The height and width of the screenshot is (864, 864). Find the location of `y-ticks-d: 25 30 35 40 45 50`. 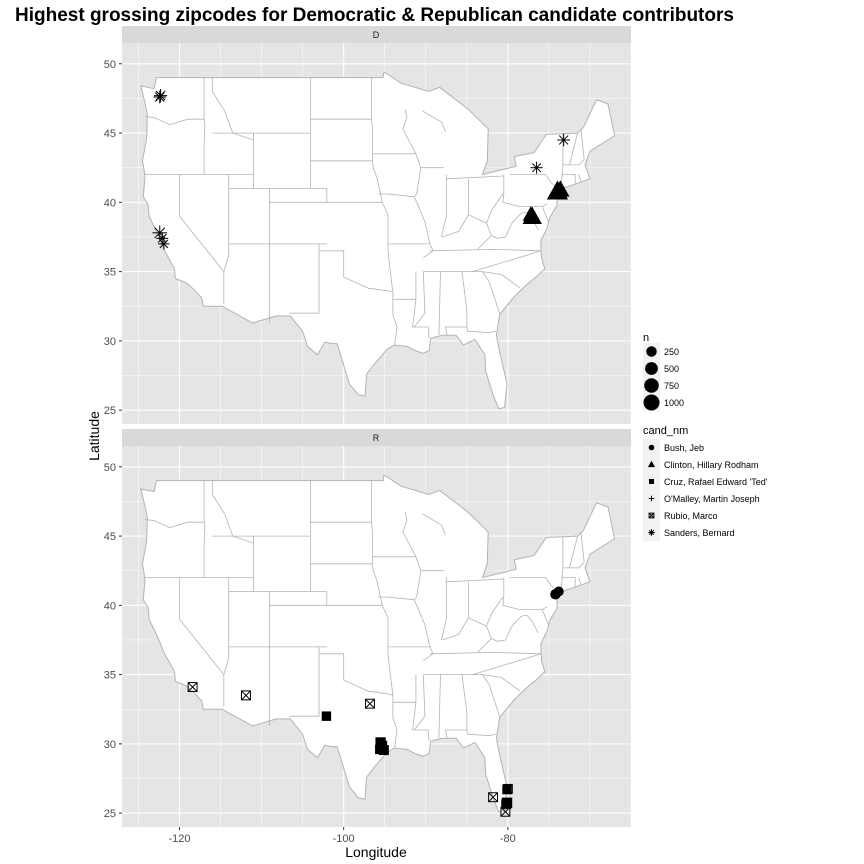

y-ticks-d: 25 30 35 40 45 50 is located at coordinates (113, 238).